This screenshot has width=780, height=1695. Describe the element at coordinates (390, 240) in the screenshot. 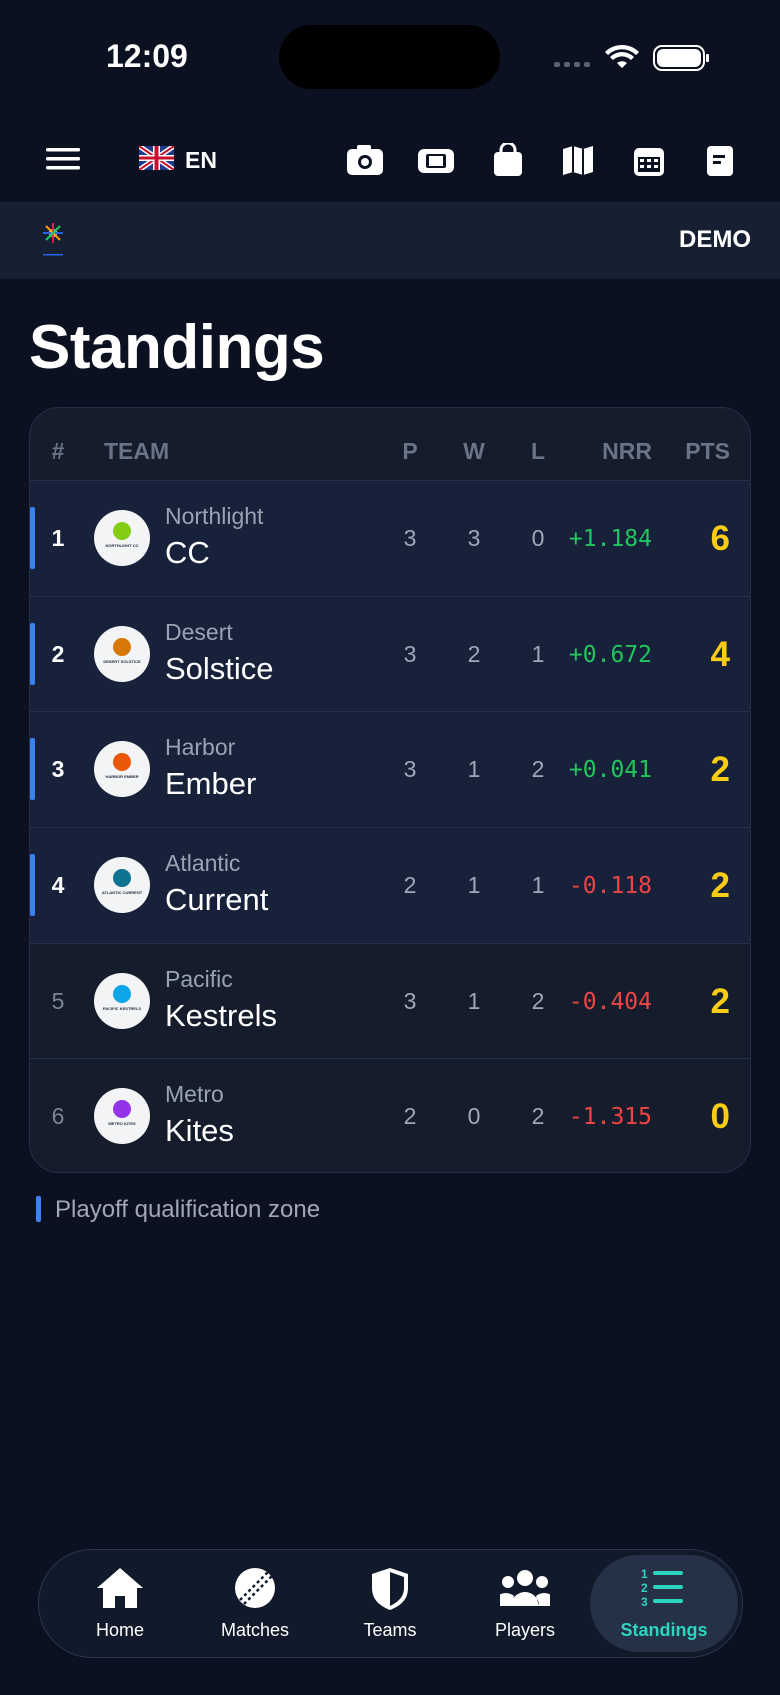

I see `header-band` at that location.